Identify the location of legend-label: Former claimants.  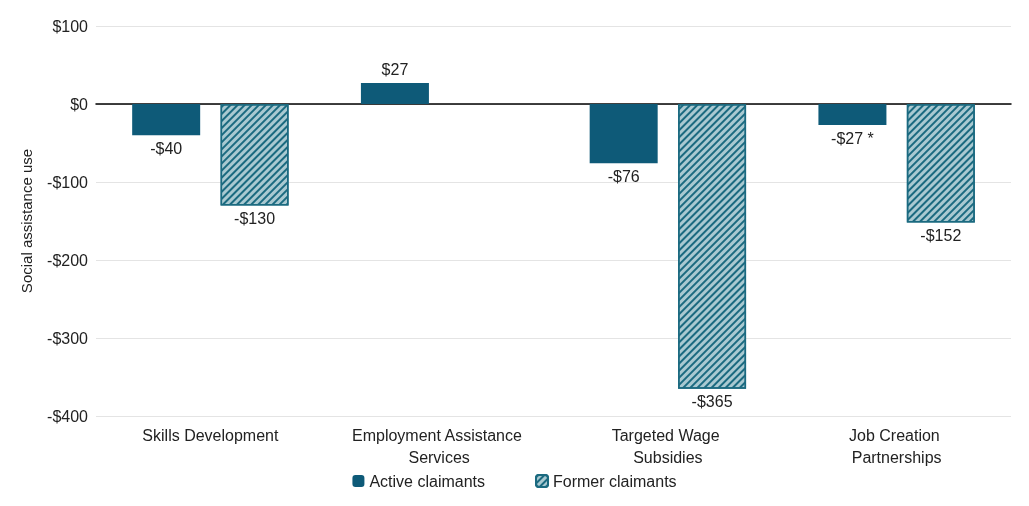
(615, 481).